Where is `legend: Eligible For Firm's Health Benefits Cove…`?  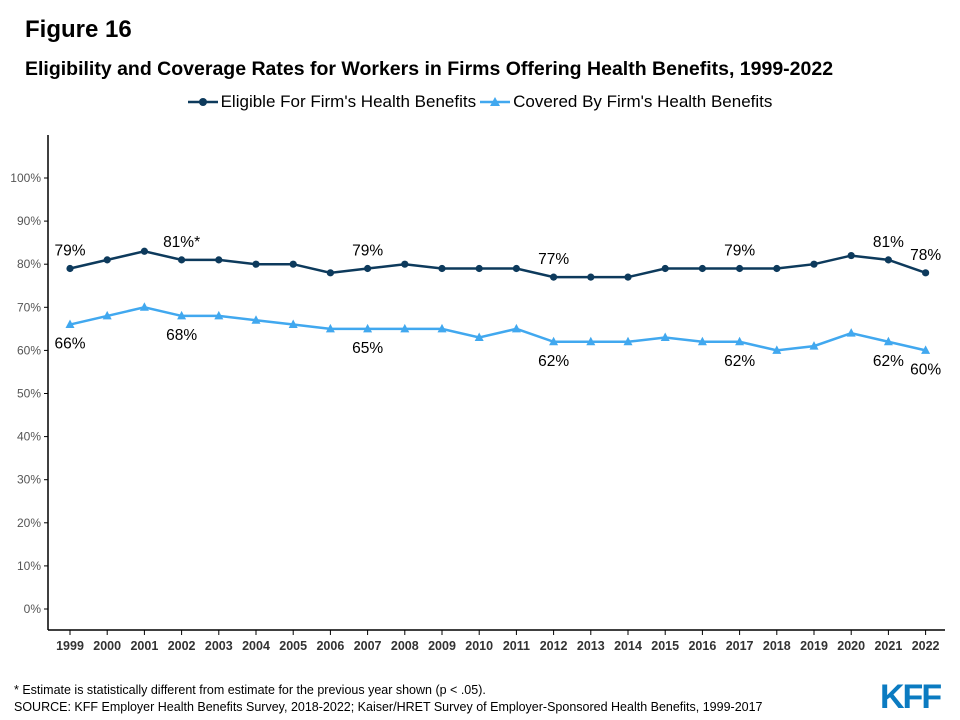
legend: Eligible For Firm's Health Benefits Cove… is located at coordinates (480, 102).